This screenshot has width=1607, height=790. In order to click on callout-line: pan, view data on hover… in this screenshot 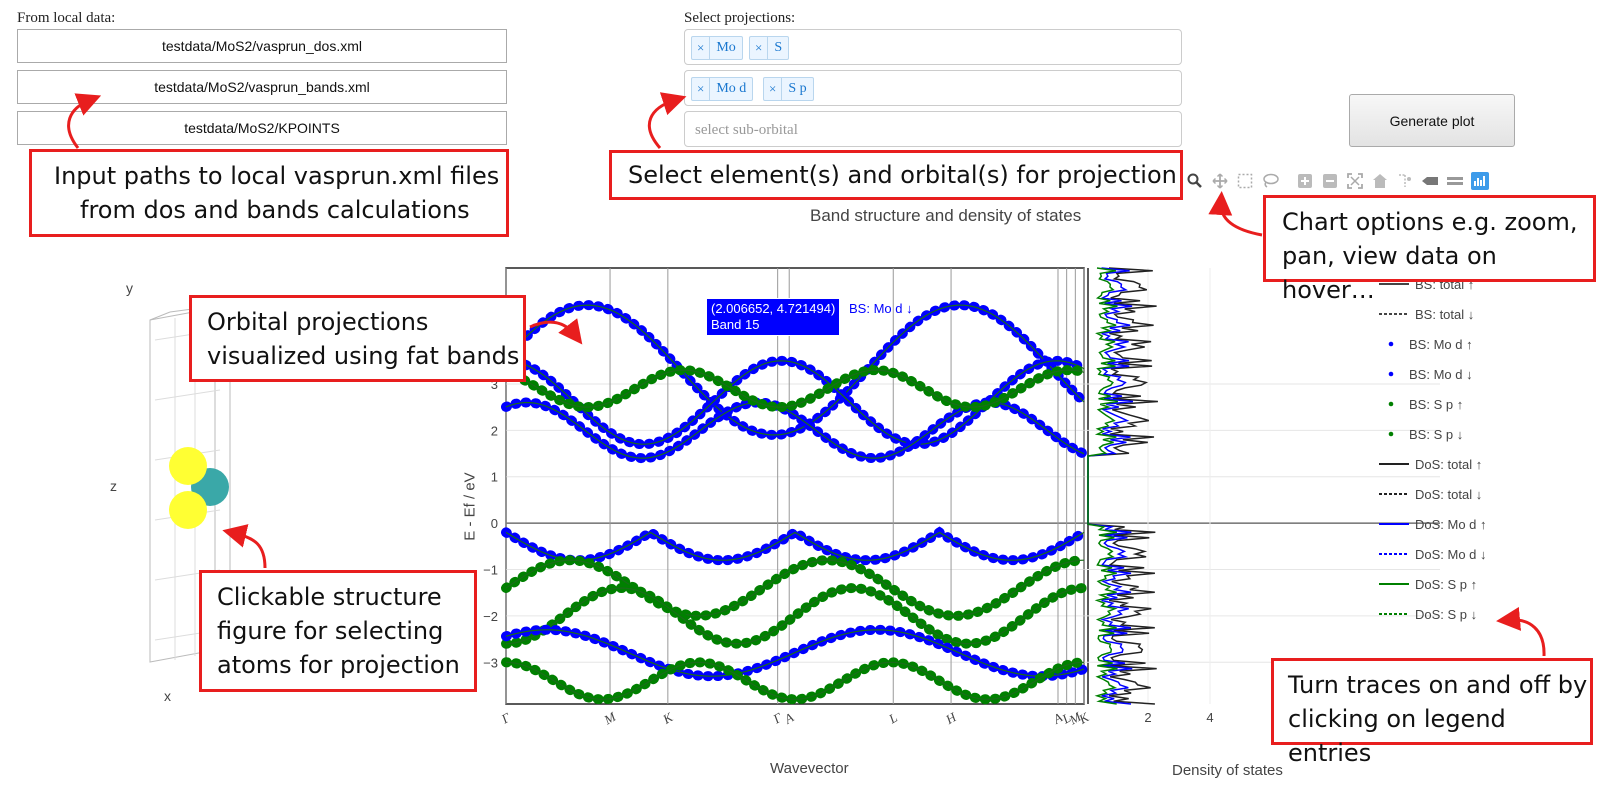, I will do `click(1389, 273)`.